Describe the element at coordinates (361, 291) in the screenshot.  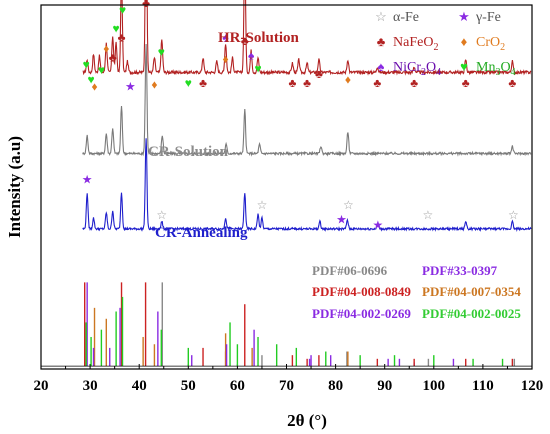
I see `reference-label: PDF#04-008-0849` at that location.